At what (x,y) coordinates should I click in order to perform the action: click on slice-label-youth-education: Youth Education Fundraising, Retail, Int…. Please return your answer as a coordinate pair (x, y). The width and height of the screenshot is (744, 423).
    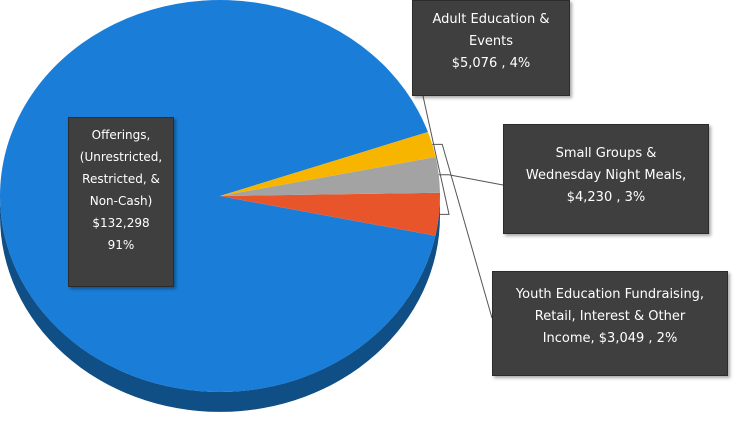
    Looking at the image, I should click on (610, 323).